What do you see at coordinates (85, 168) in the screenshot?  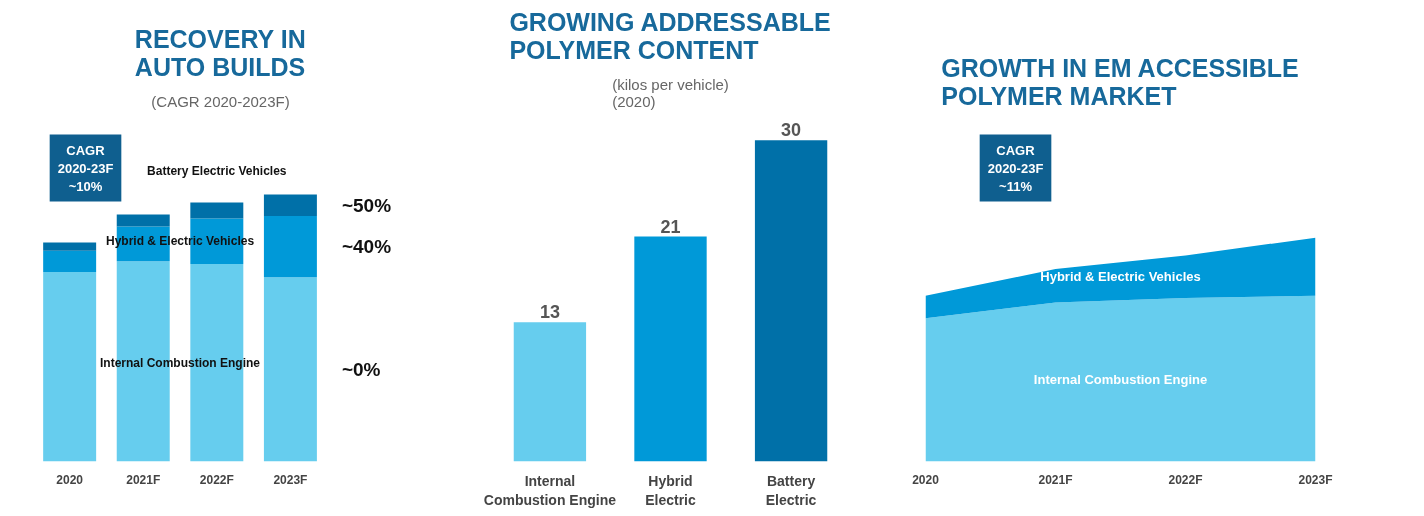 I see `text: CAGR 2020-23F ~10%` at bounding box center [85, 168].